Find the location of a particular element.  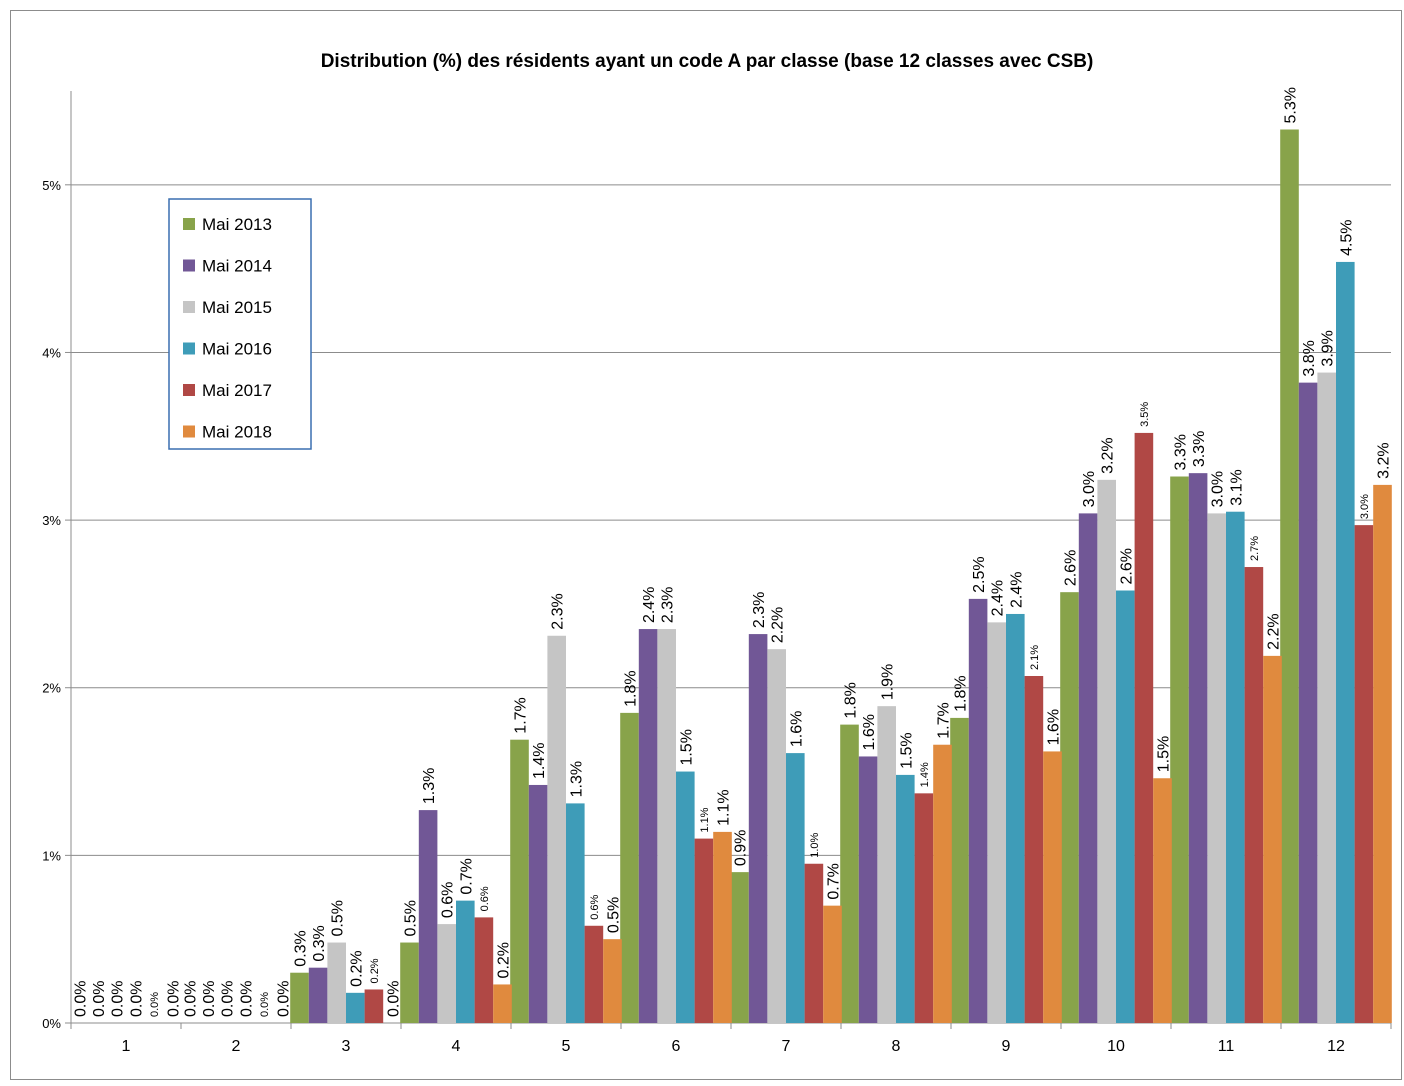

legend-label: Mai 2016 is located at coordinates (237, 349).